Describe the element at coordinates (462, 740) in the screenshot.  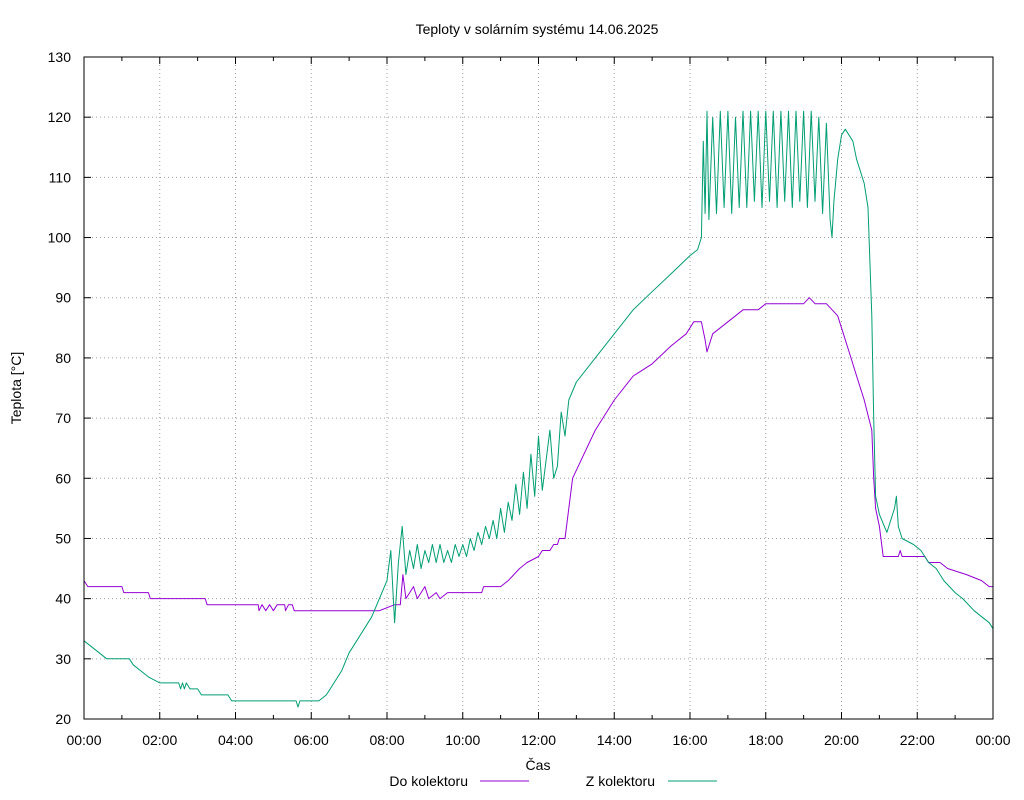
I see `x-tick-label: 10:00` at that location.